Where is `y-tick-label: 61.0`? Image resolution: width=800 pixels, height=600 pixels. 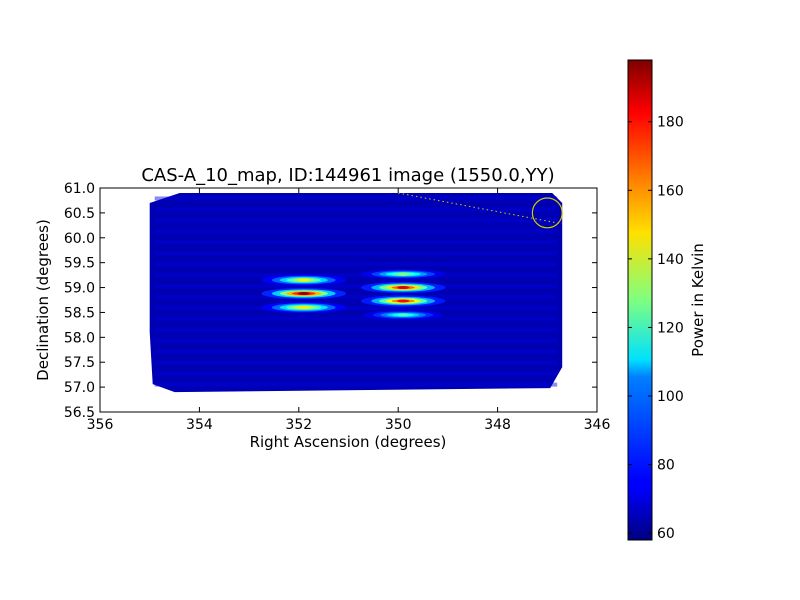 y-tick-label: 61.0 is located at coordinates (79, 189).